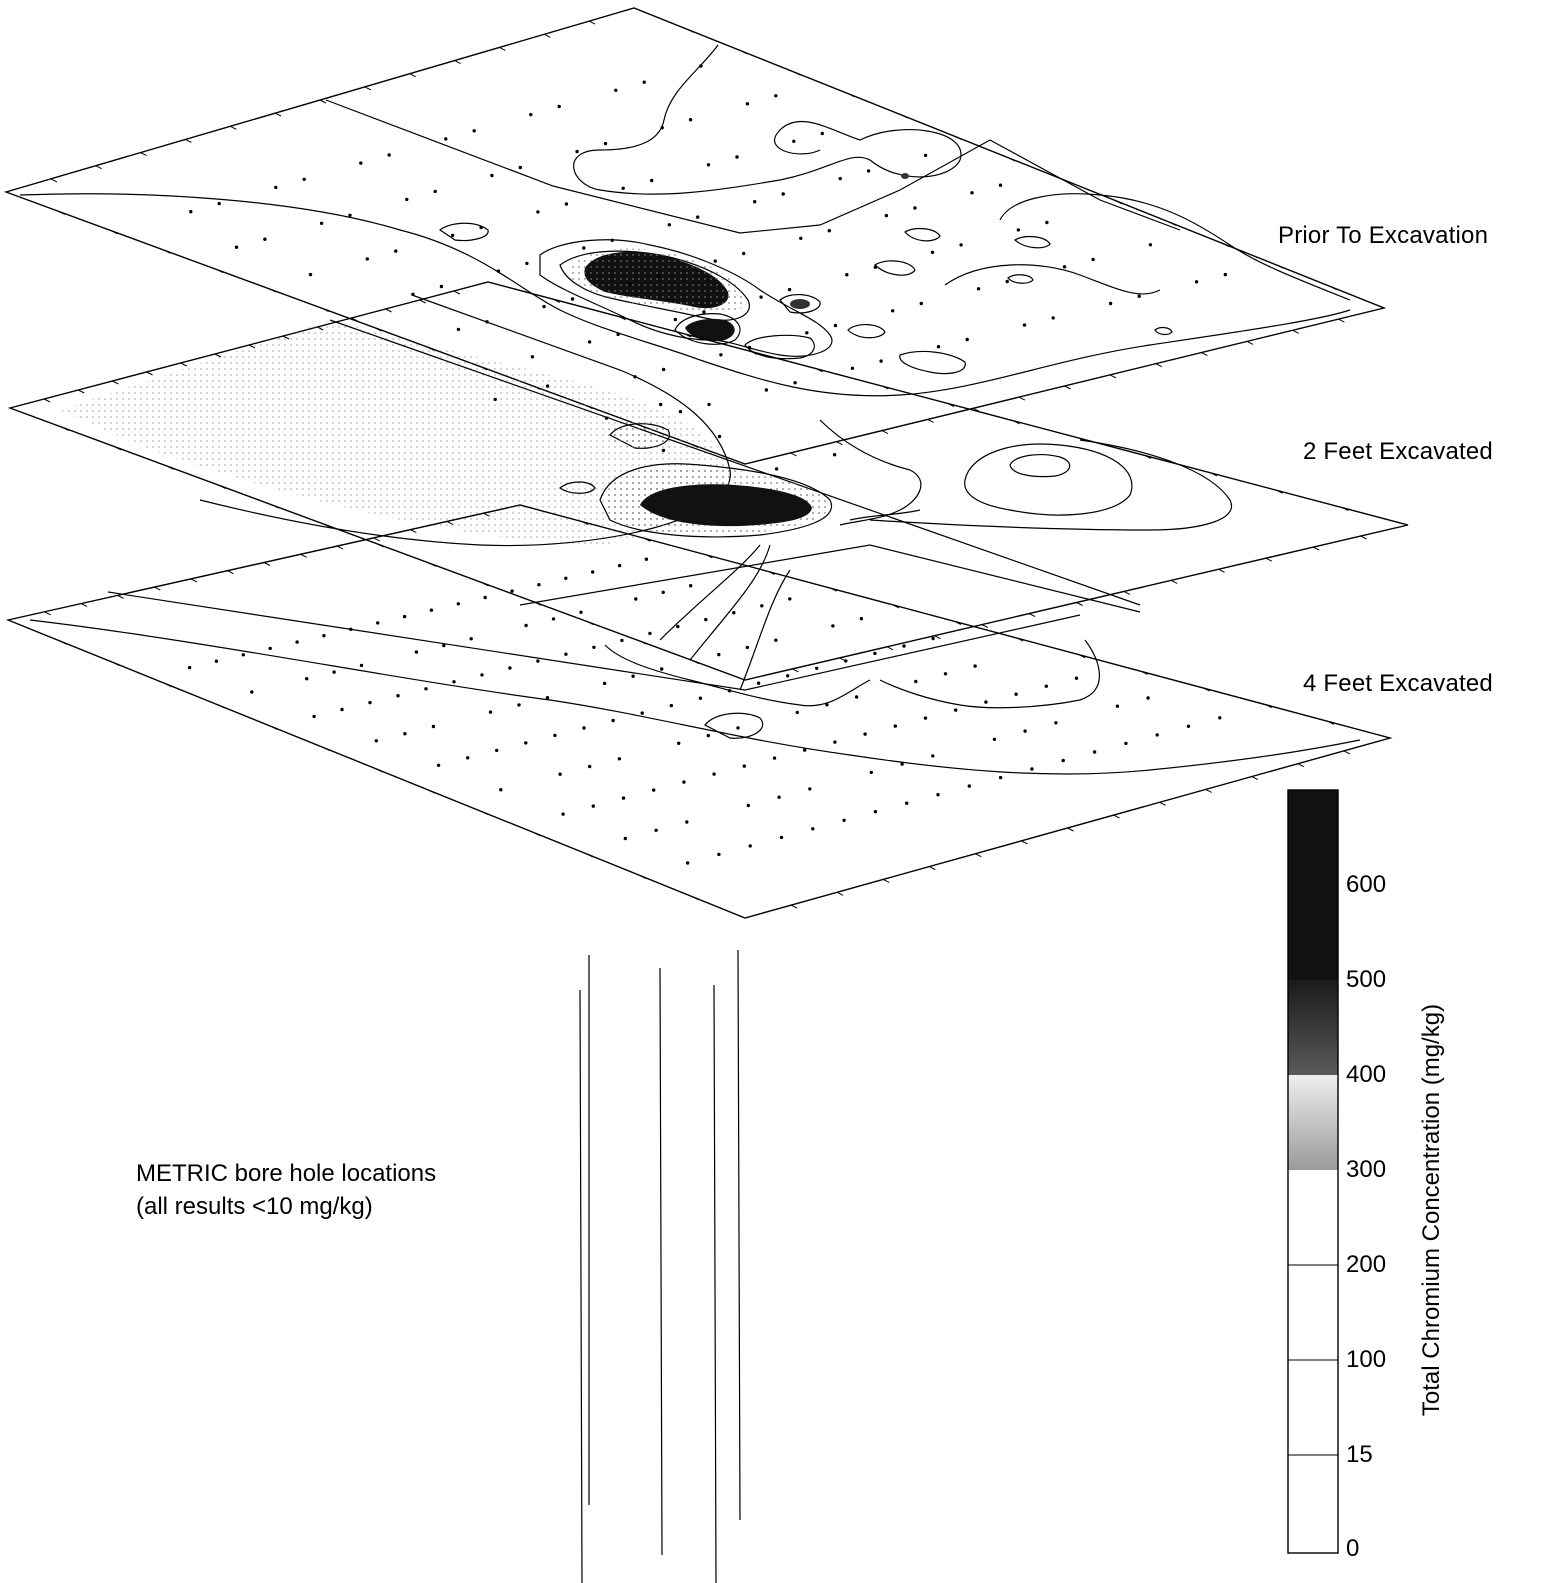 The image size is (1545, 1583). I want to click on colorbar-tick-300: 300, so click(1366, 1169).